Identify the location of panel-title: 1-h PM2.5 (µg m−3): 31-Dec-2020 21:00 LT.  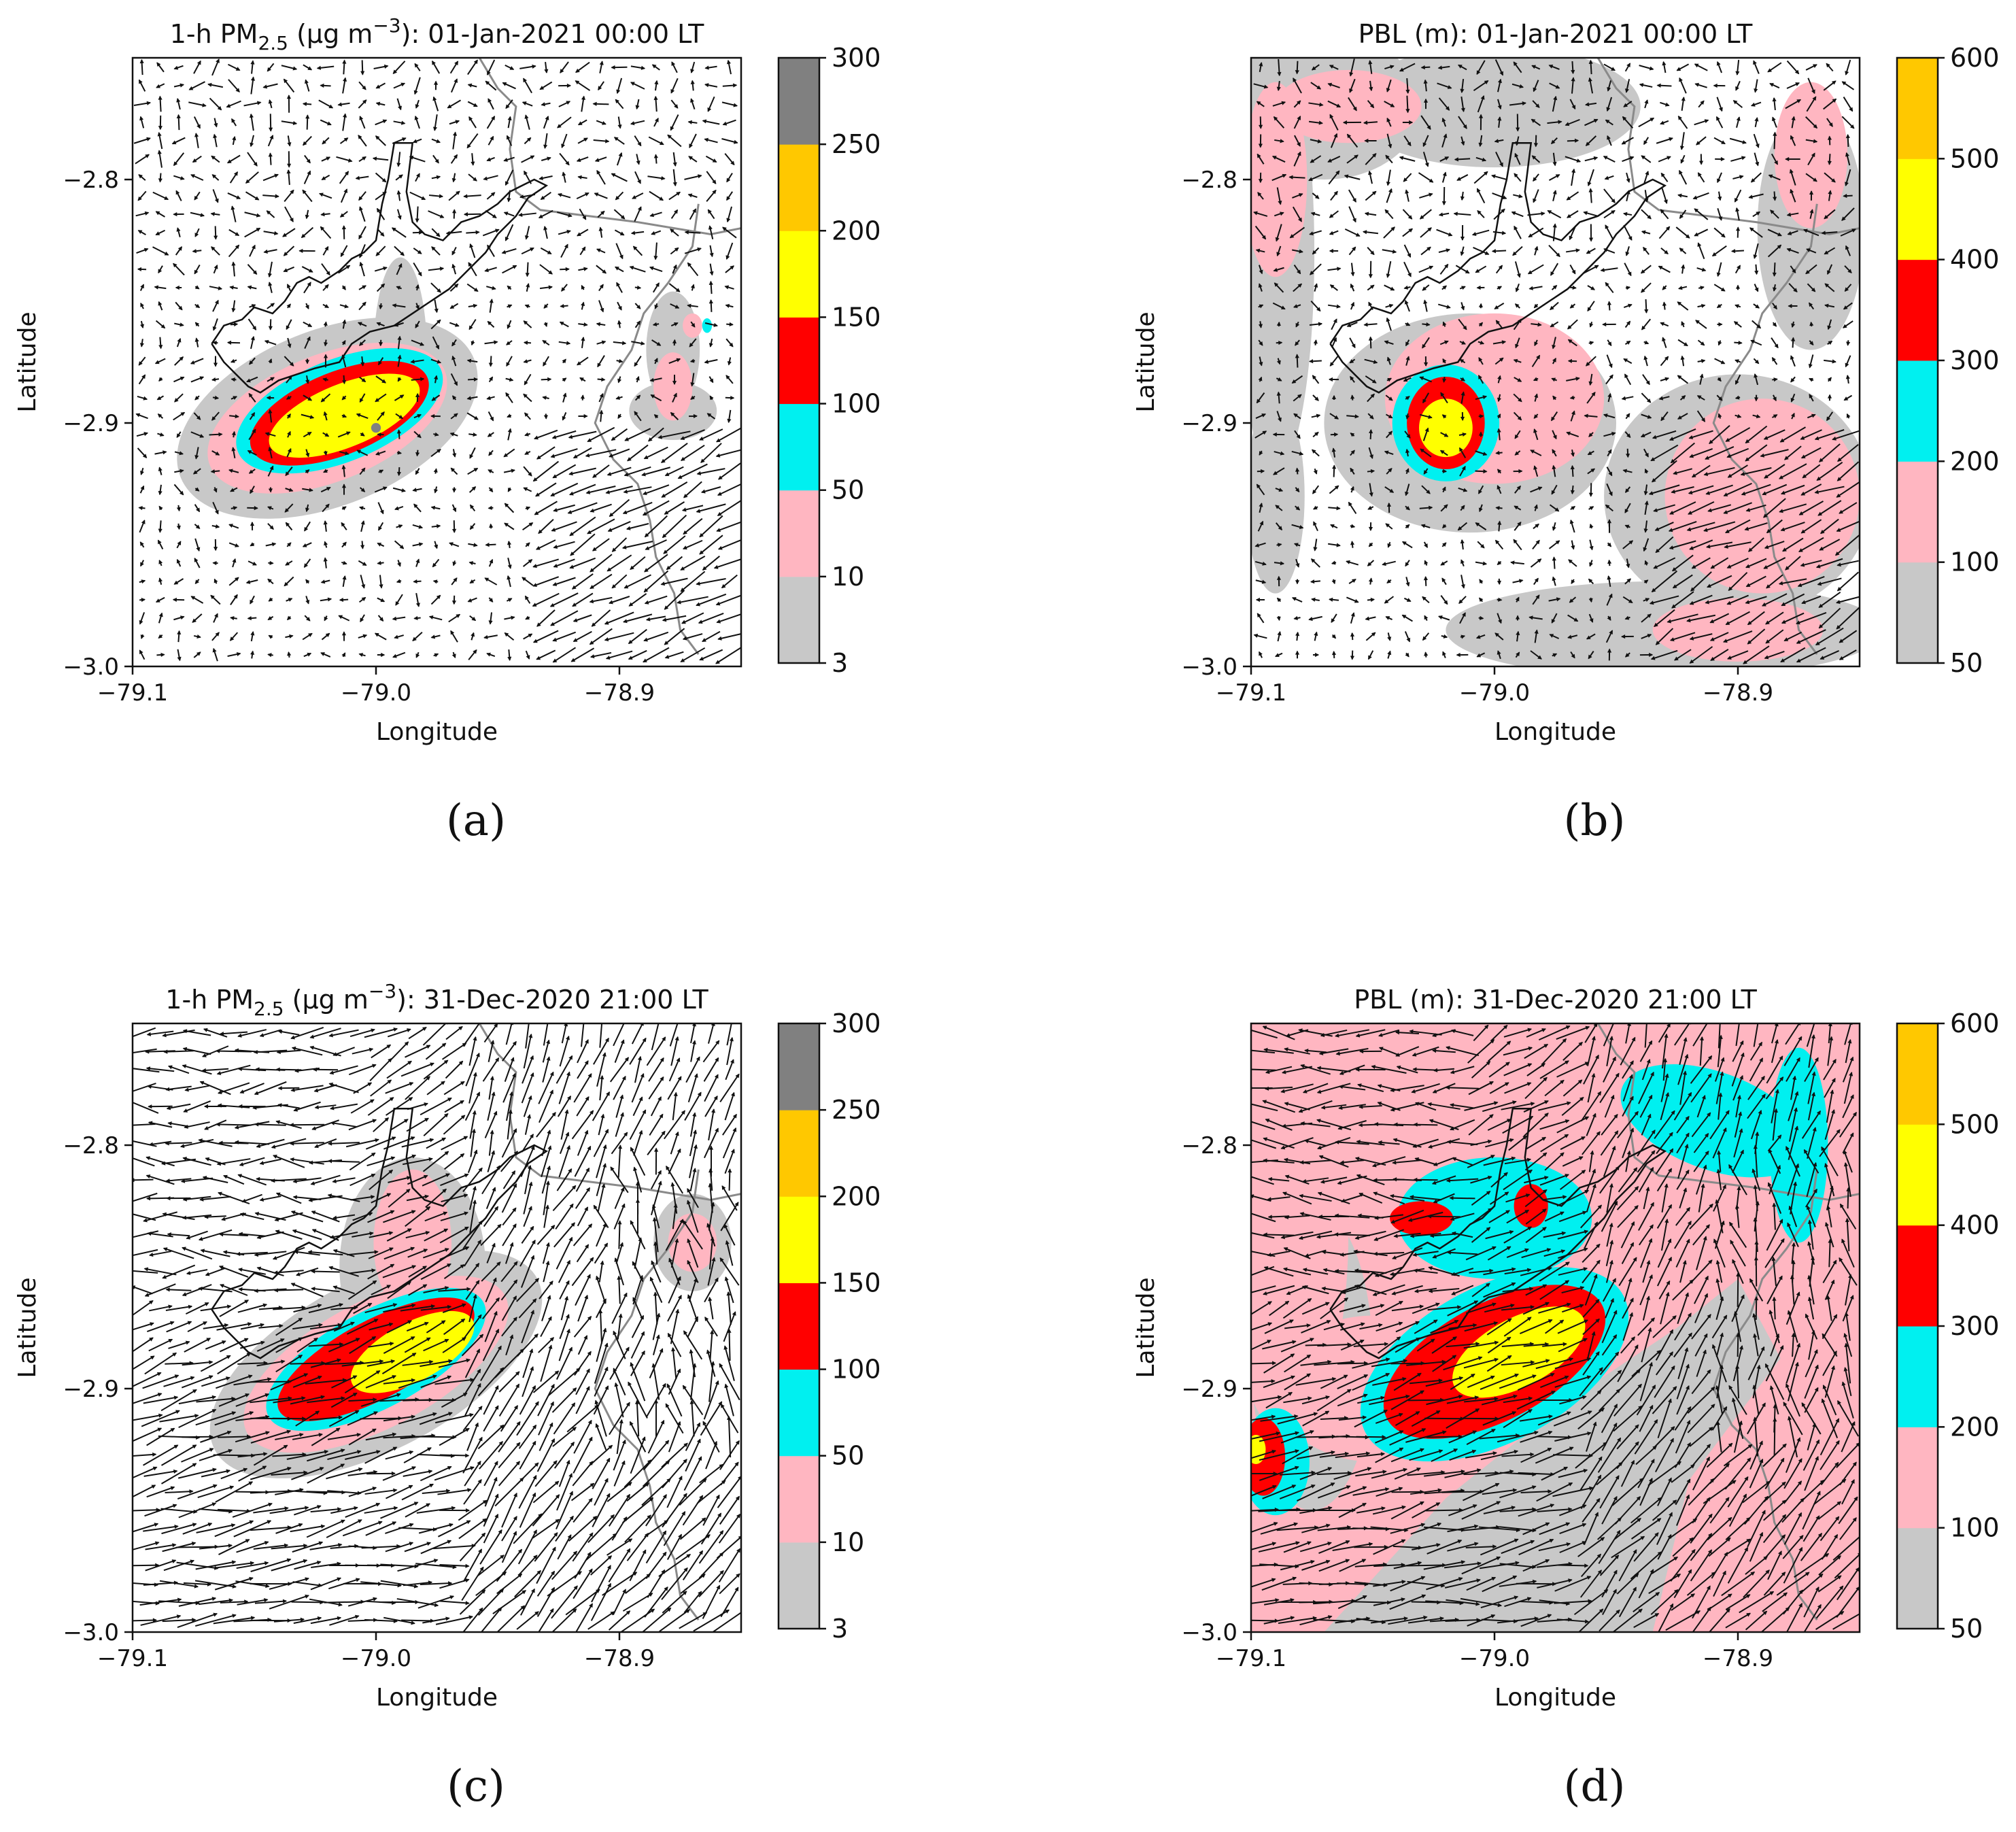
(436, 1000).